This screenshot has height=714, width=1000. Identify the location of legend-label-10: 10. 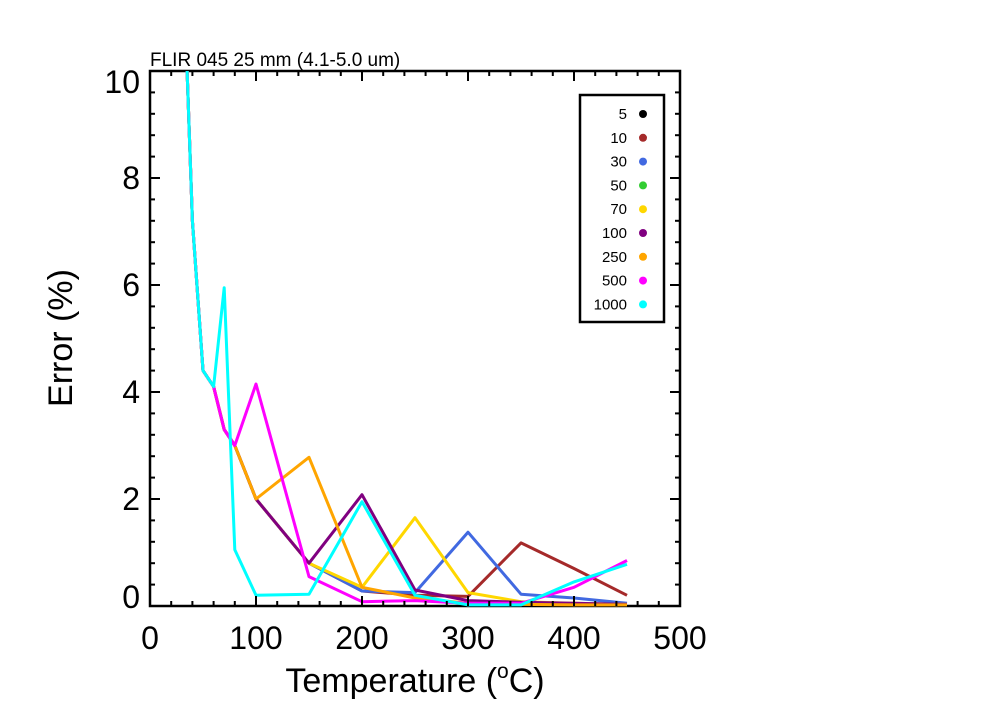
(618, 138).